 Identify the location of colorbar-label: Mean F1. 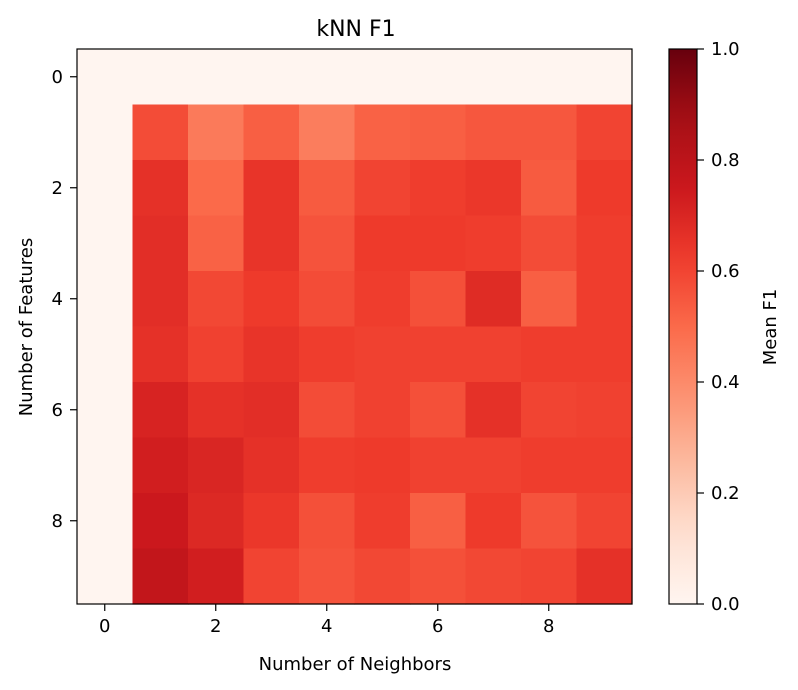
(770, 327).